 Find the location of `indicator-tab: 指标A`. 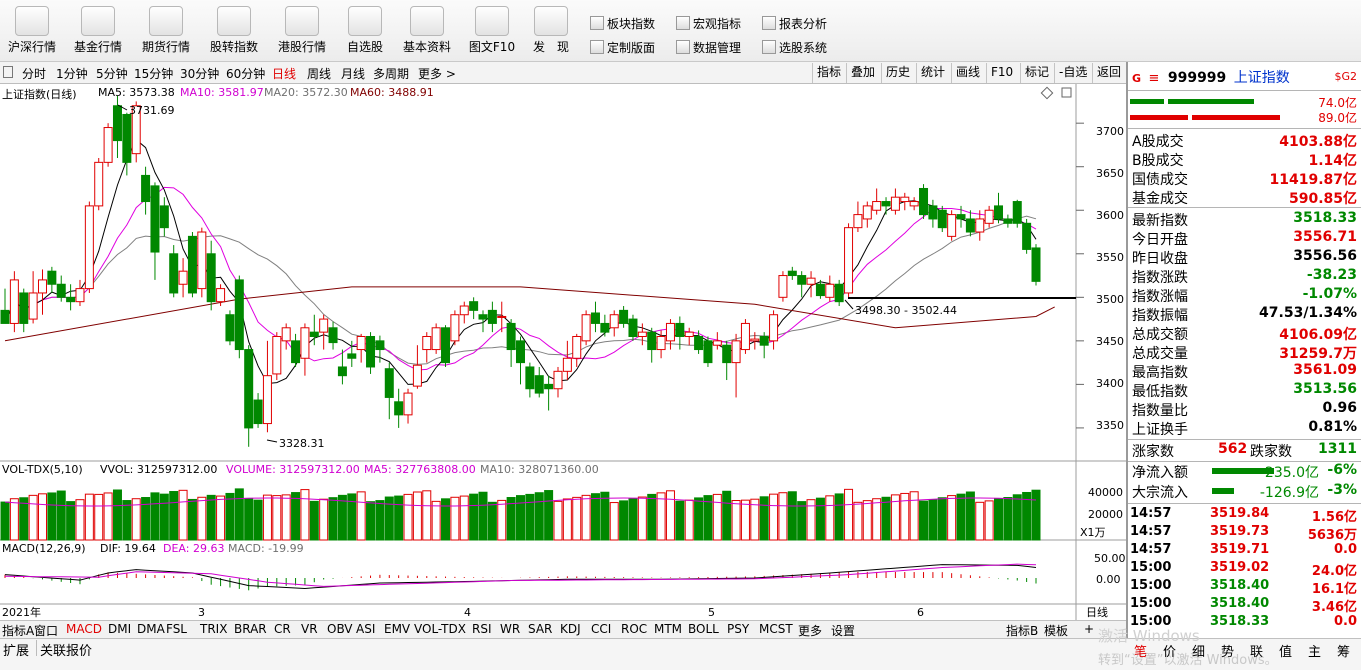

indicator-tab: 指标A is located at coordinates (18, 631).